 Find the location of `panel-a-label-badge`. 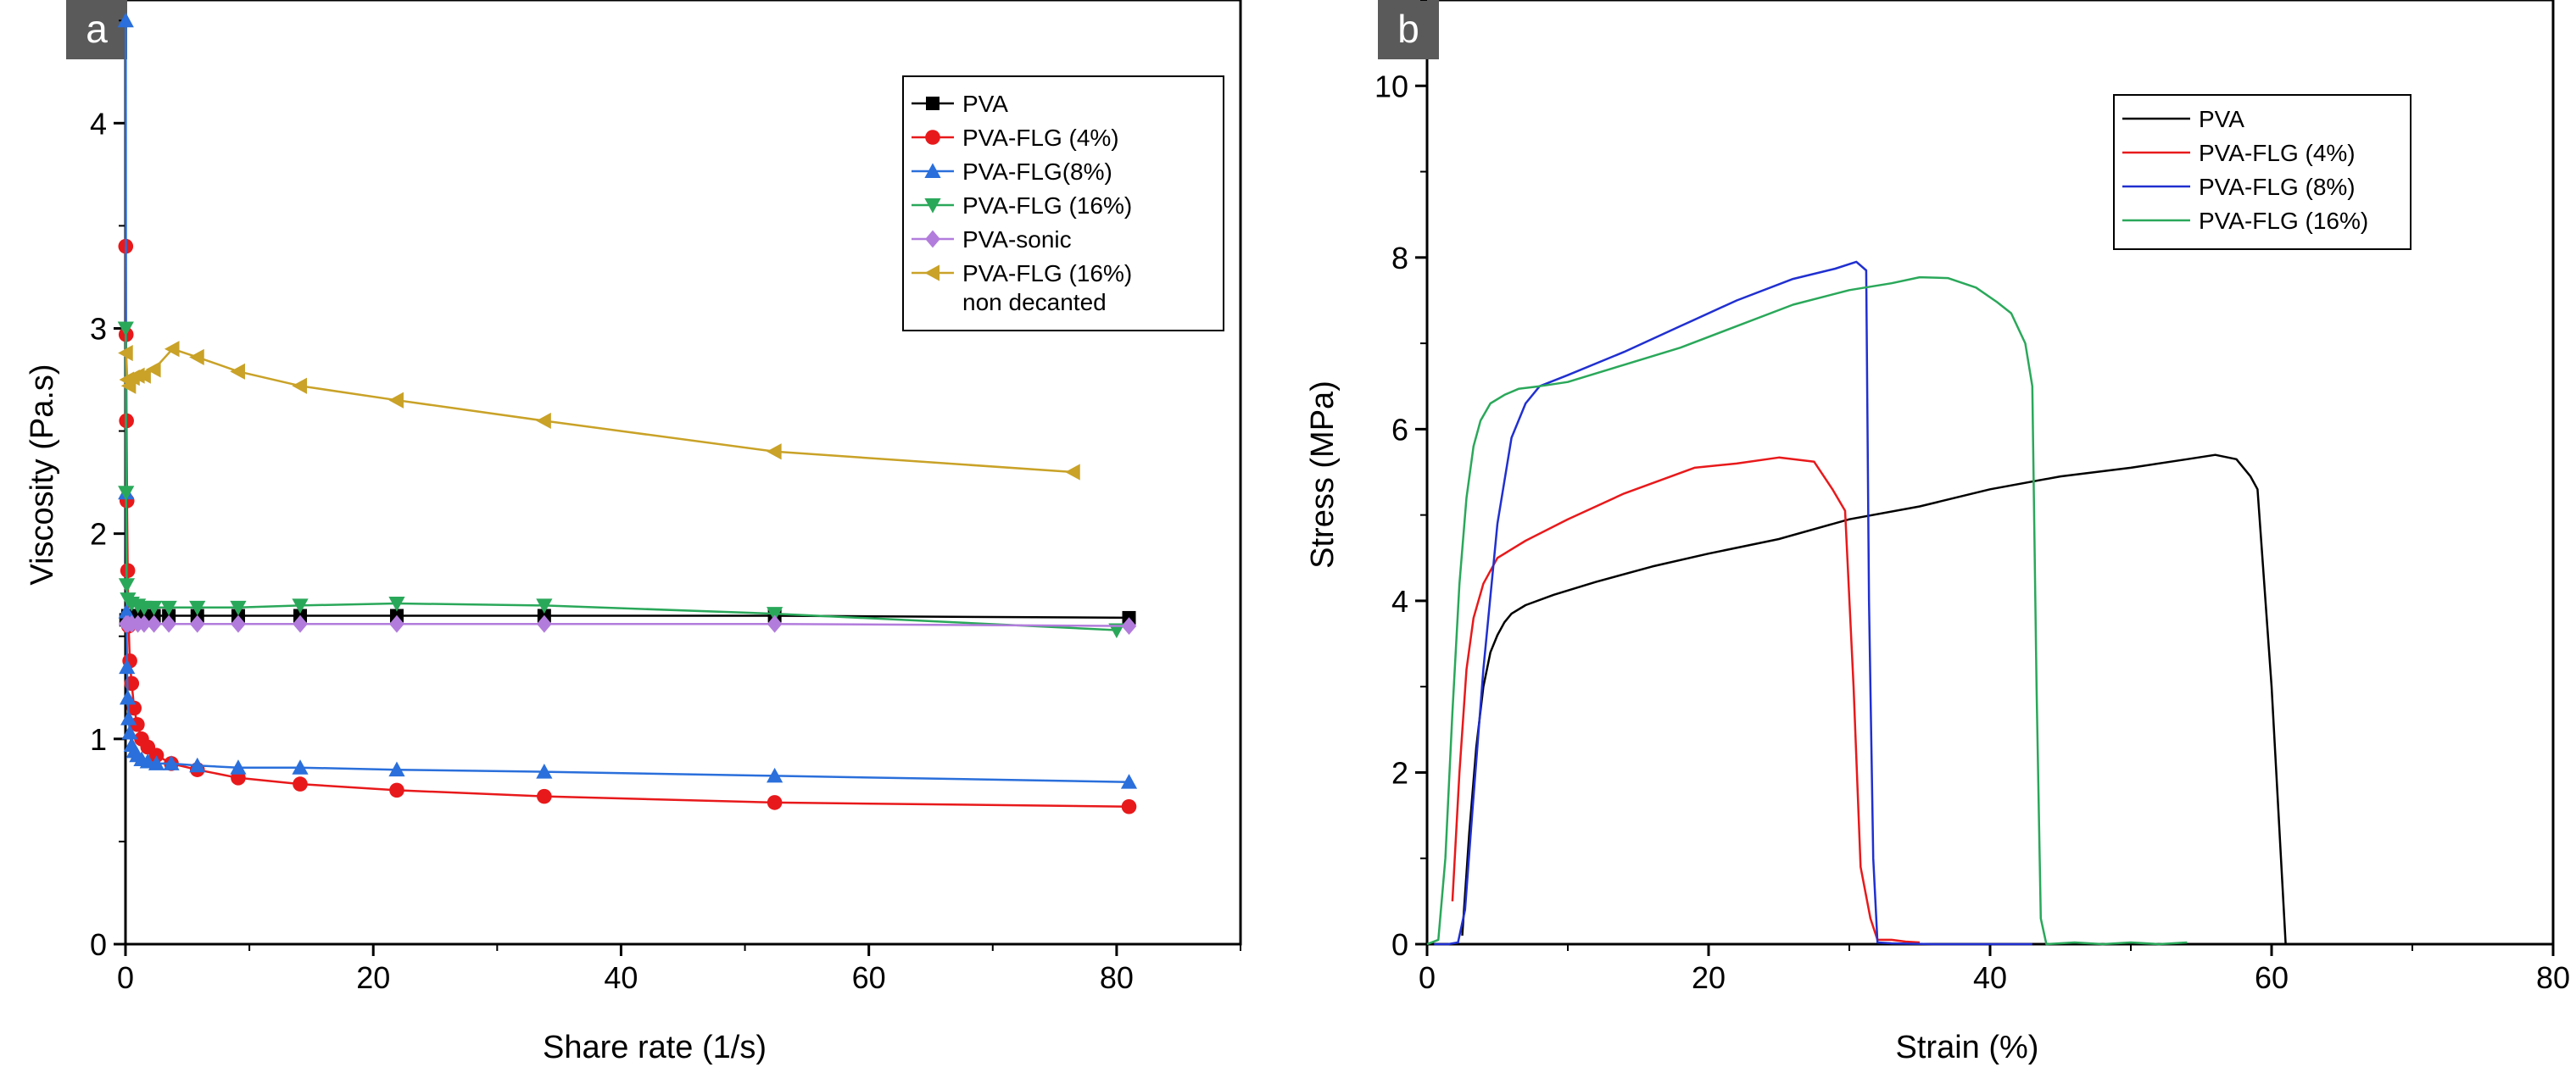

panel-a-label-badge is located at coordinates (96, 30).